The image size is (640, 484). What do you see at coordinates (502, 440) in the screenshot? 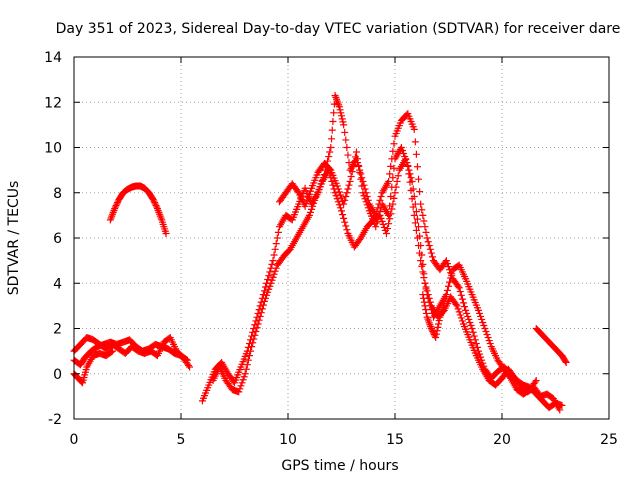
I see `x-tick-label: 20` at bounding box center [502, 440].